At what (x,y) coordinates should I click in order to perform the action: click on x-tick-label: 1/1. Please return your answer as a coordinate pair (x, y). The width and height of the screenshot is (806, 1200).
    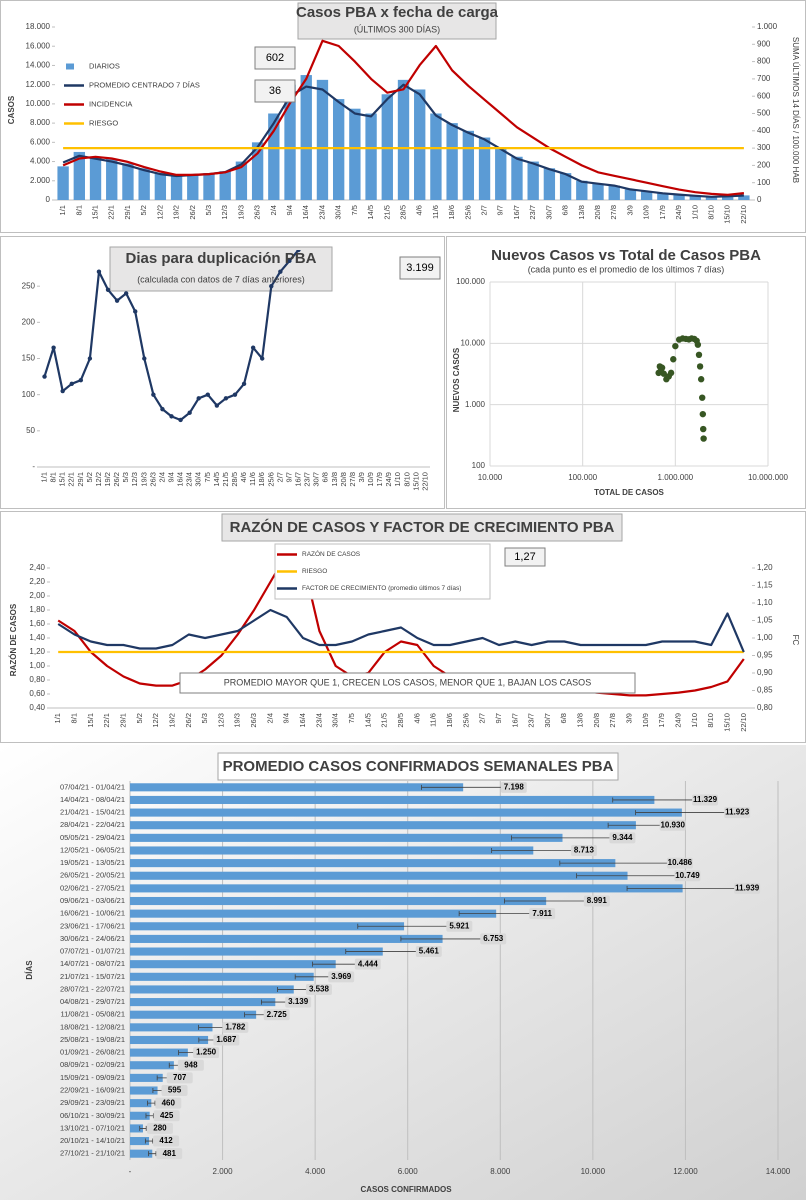
    Looking at the image, I should click on (62, 210).